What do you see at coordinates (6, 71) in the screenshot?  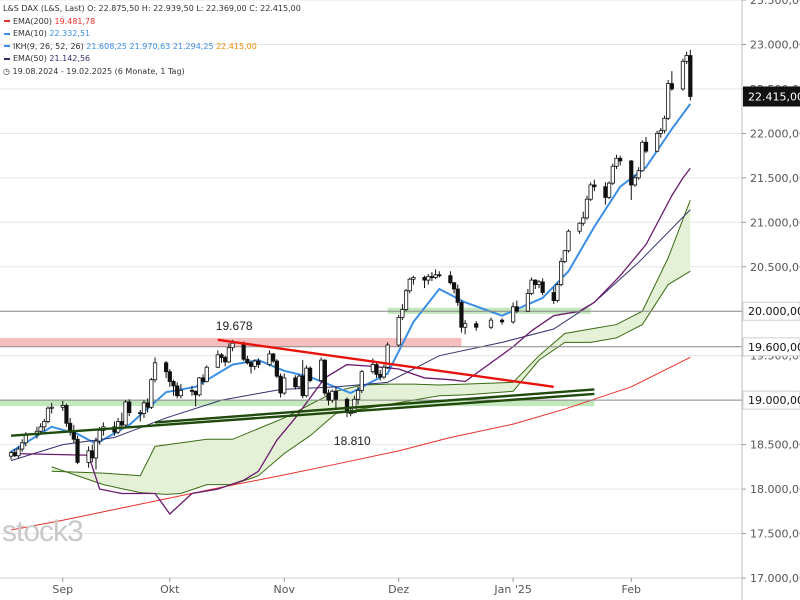 I see `clock-icon: ◷` at bounding box center [6, 71].